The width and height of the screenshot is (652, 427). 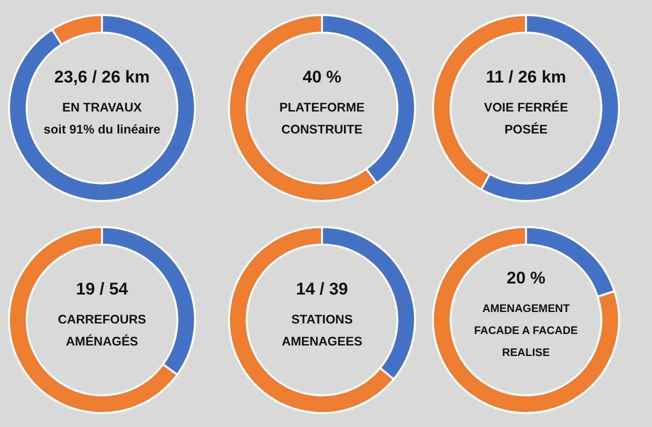 I want to click on text: AMÉNAGÉS, so click(x=102, y=340).